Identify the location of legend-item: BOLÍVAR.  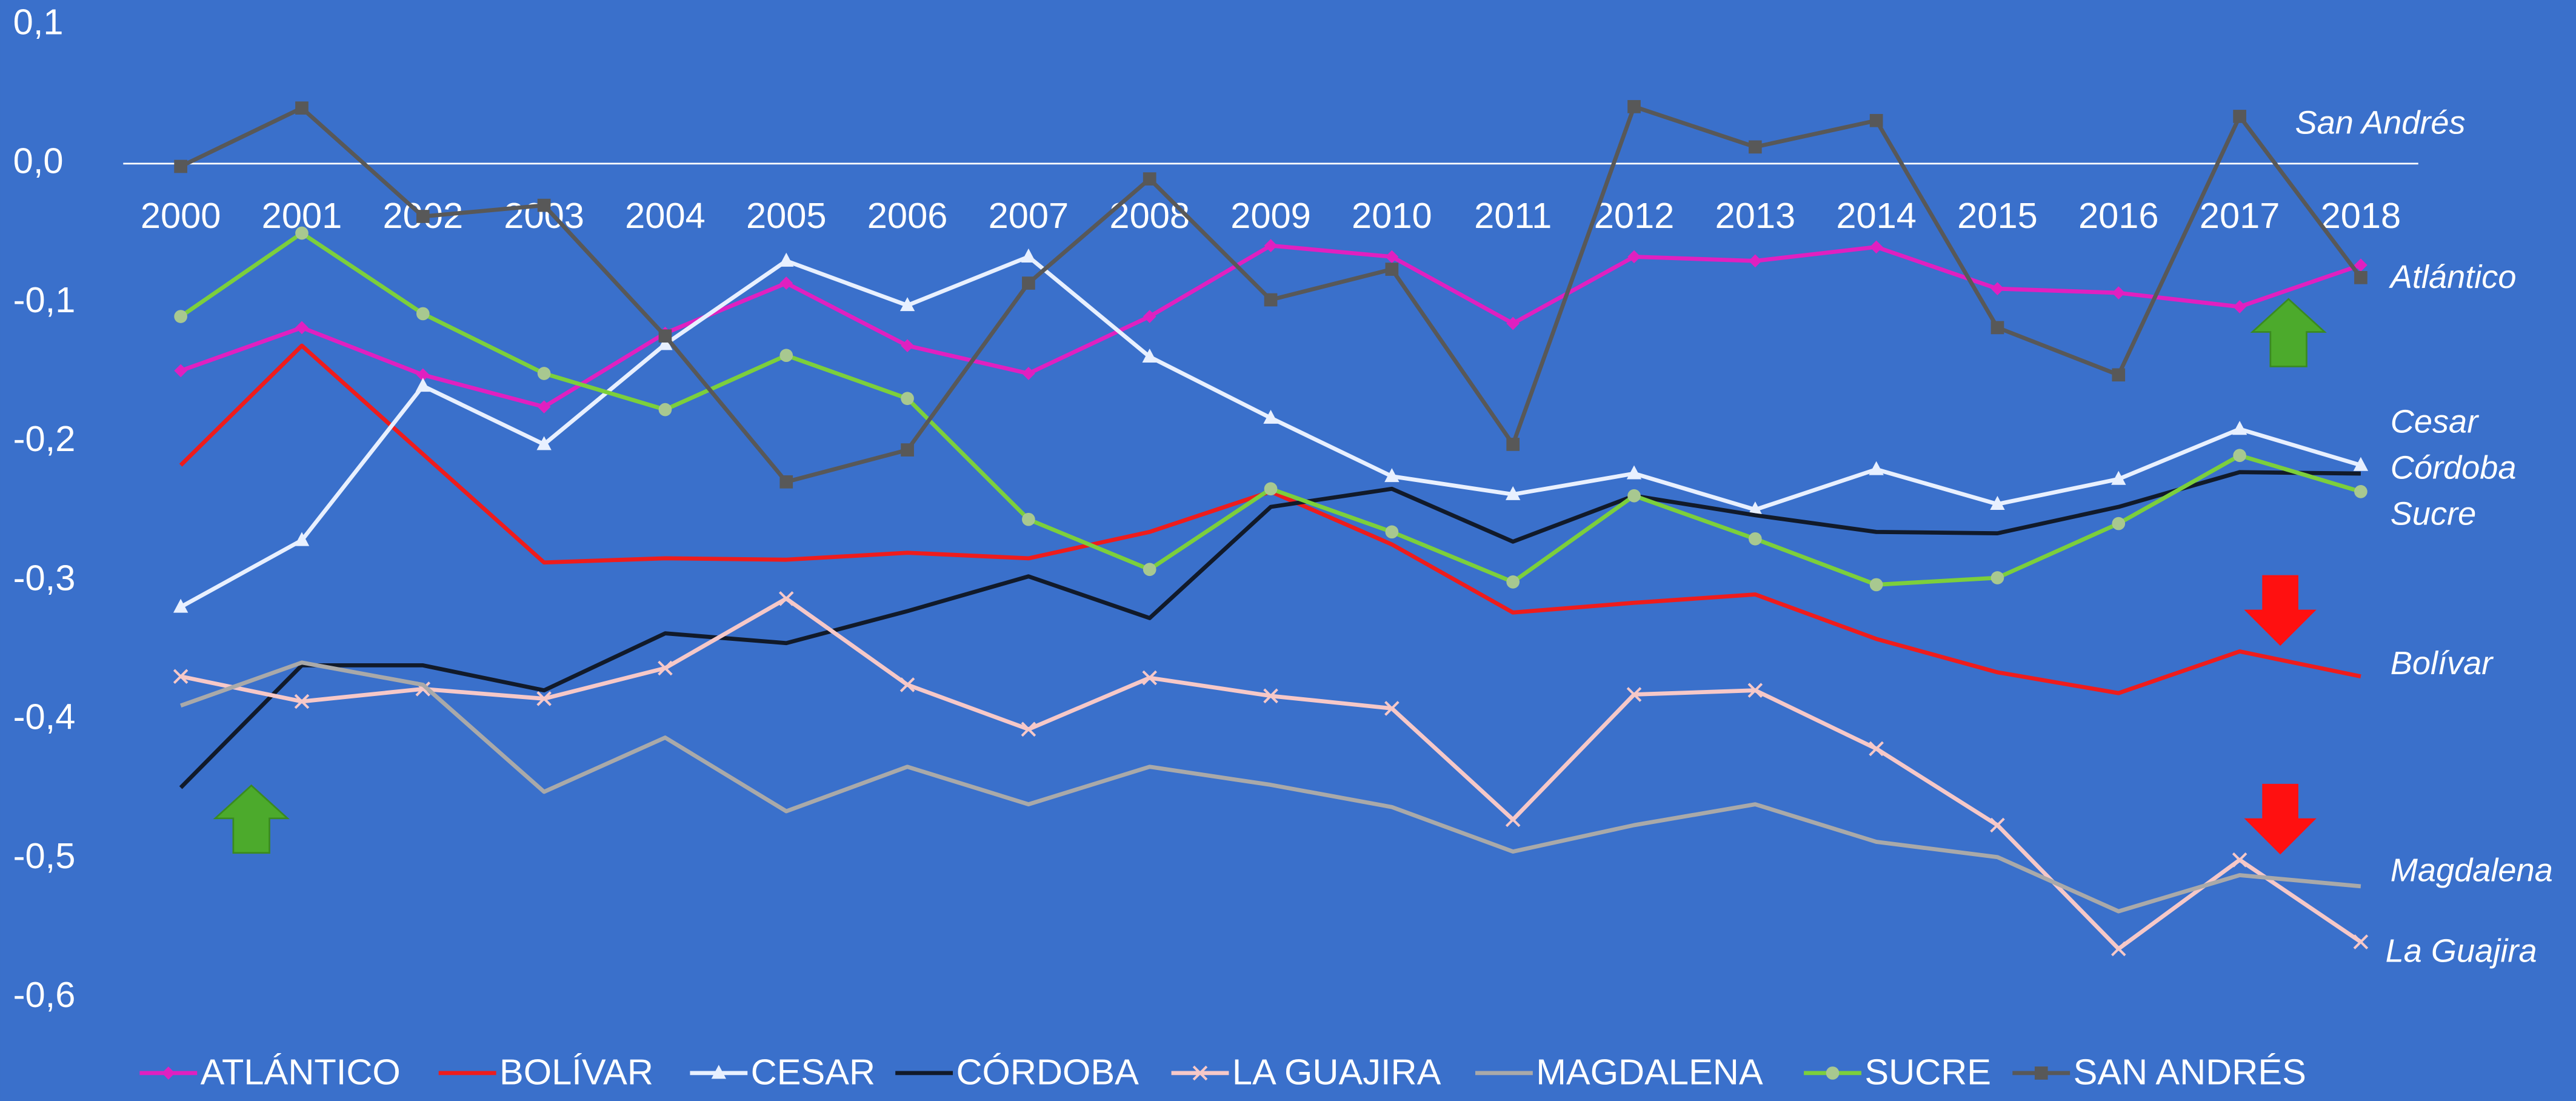
(545, 1071).